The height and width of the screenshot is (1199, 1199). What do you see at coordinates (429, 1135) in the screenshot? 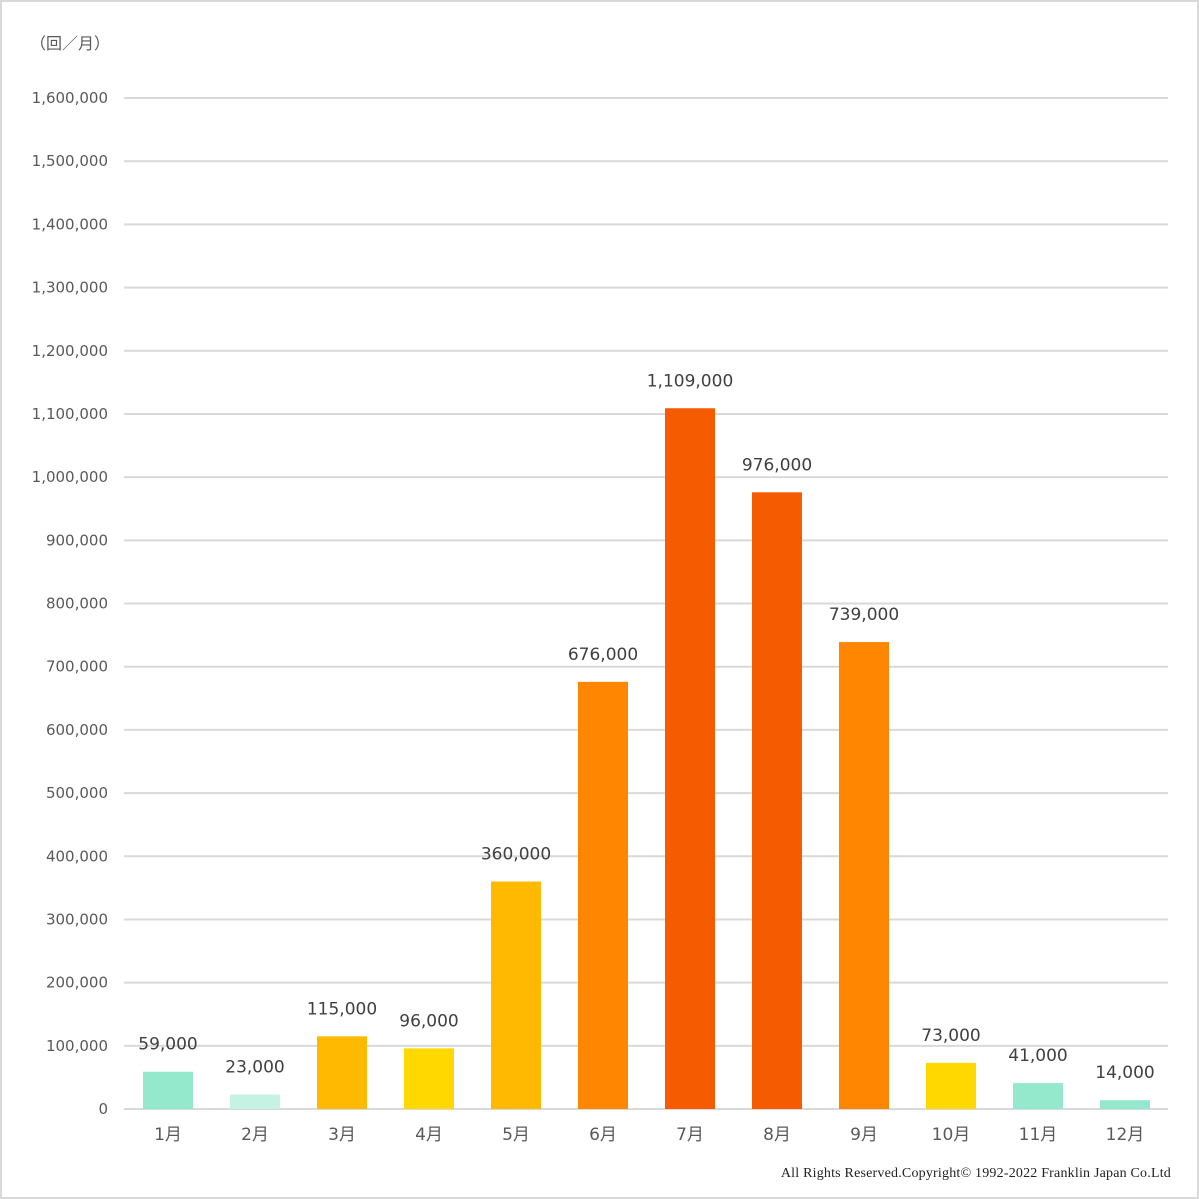
I see `x-tick-label-4: 4月` at bounding box center [429, 1135].